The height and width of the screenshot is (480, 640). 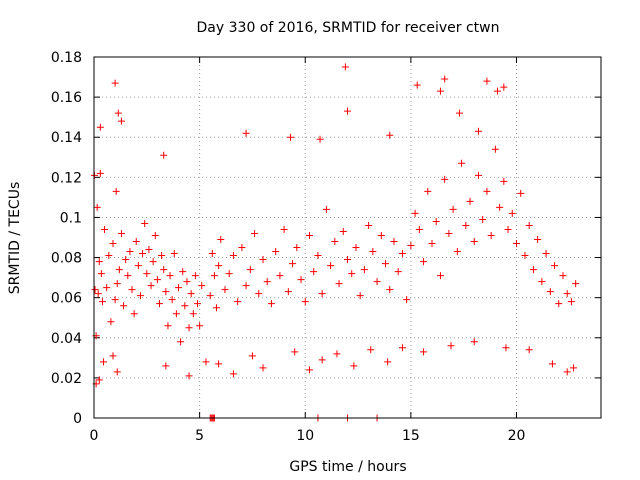 I want to click on x-tick-label: 20, so click(x=517, y=436).